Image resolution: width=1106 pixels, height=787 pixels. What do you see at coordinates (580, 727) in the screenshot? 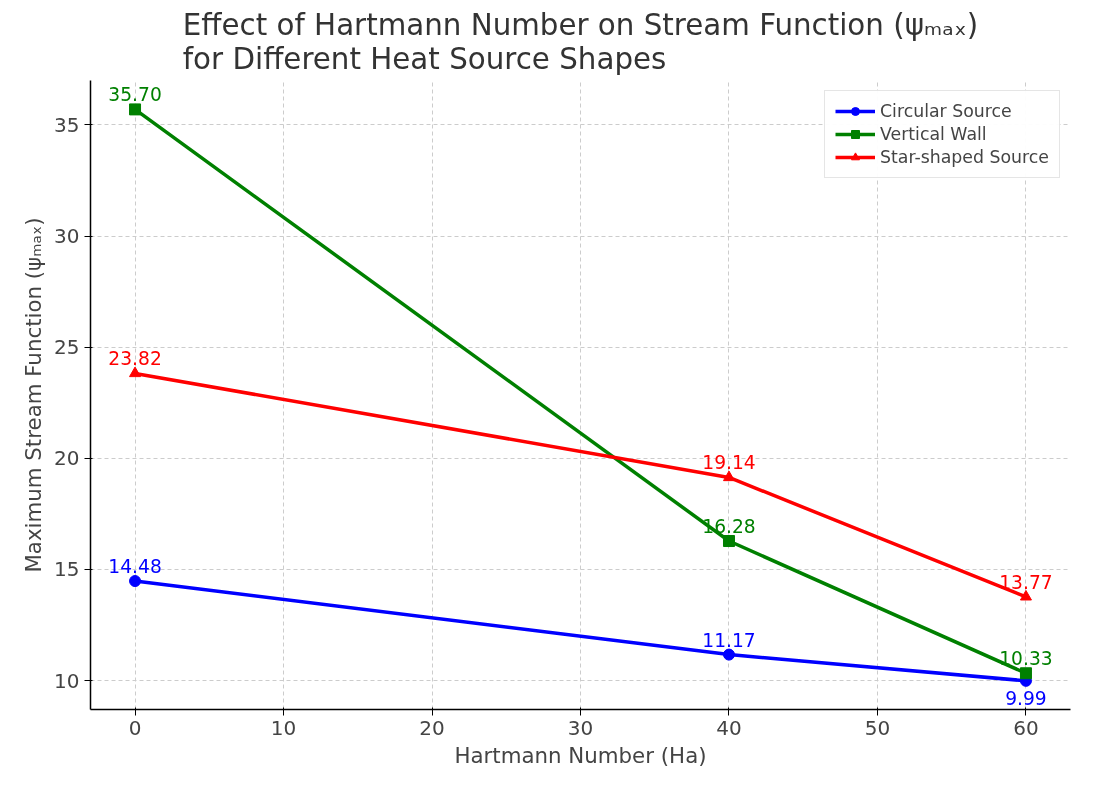
I see `x-tick-label: 30` at bounding box center [580, 727].